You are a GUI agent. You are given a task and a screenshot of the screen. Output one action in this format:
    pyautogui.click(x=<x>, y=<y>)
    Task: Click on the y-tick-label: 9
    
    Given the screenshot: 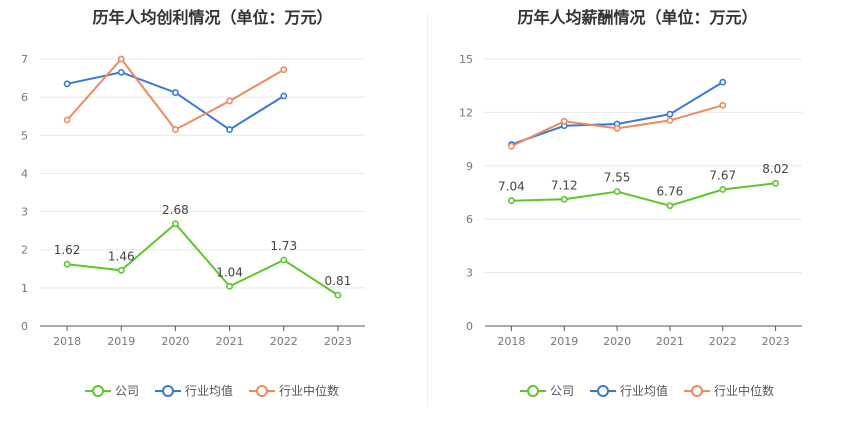 What is the action you would take?
    pyautogui.click(x=469, y=166)
    